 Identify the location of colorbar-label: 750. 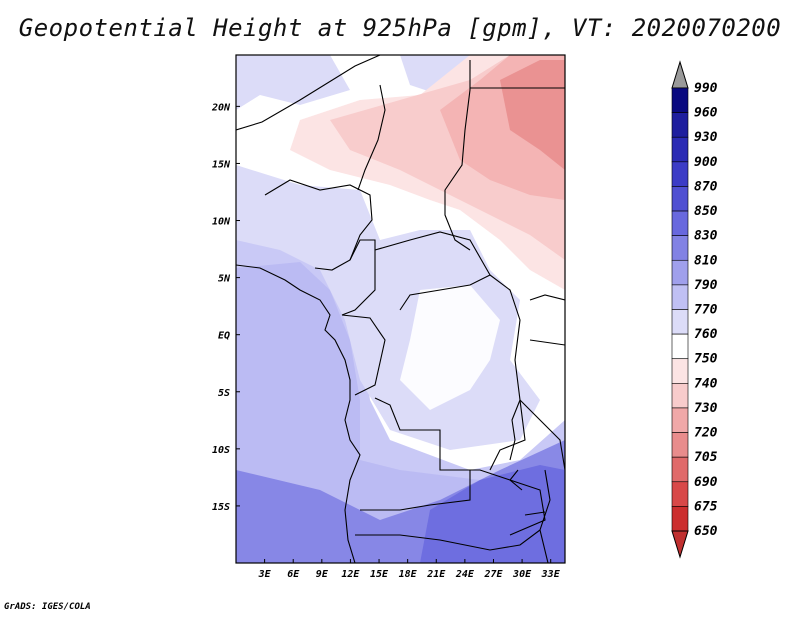
(706, 359).